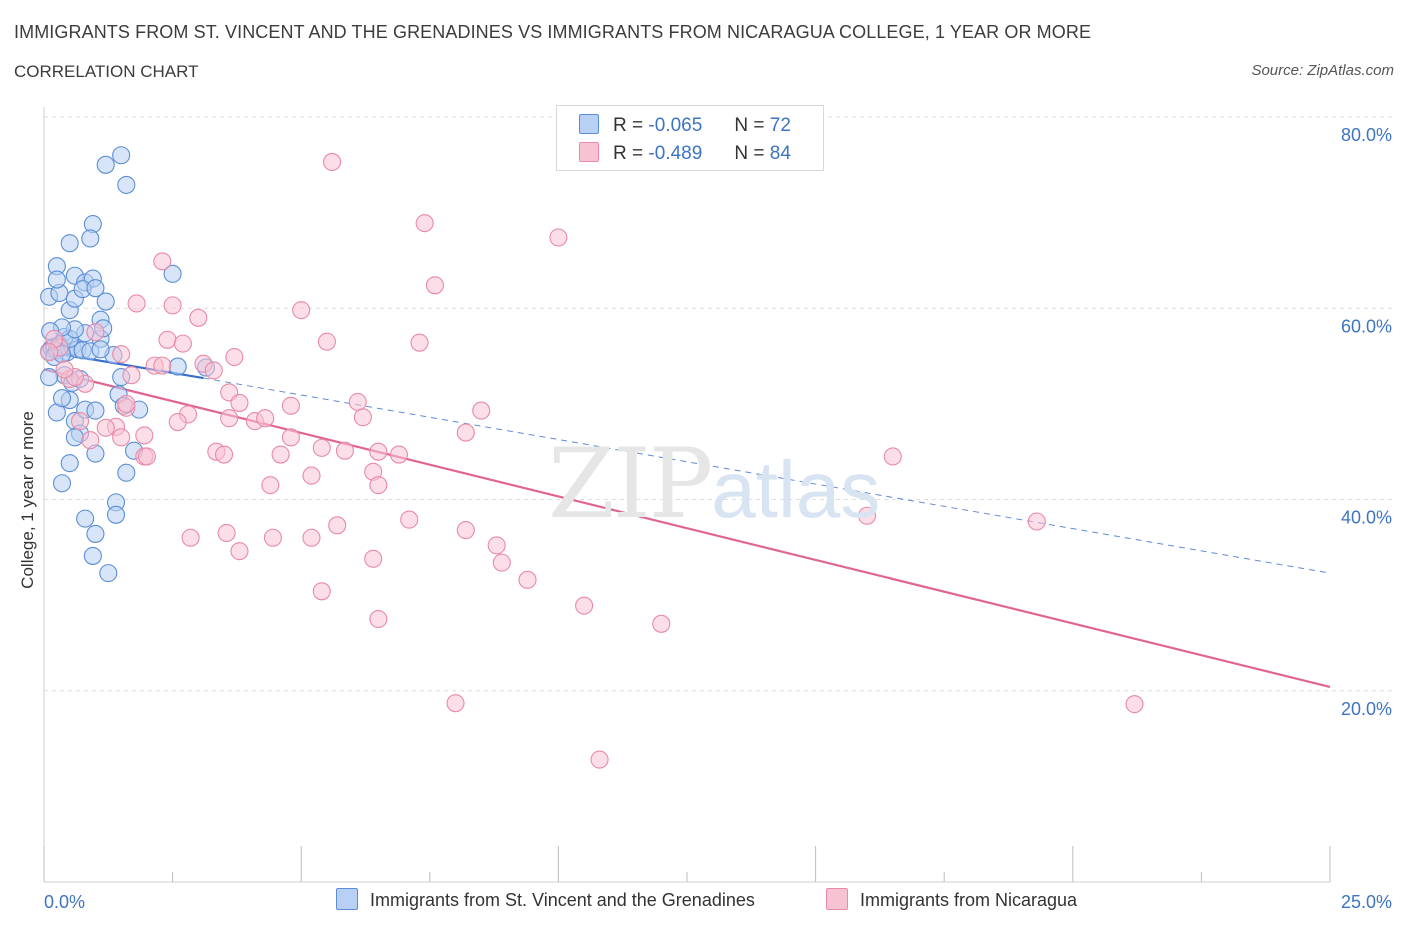 Image resolution: width=1406 pixels, height=930 pixels. Describe the element at coordinates (1366, 326) in the screenshot. I see `y-tick-label: 60.0%` at that location.